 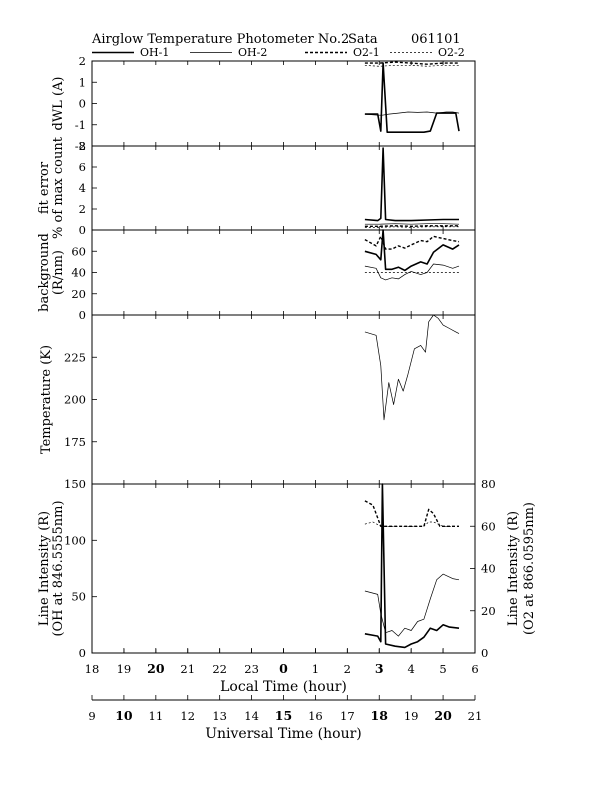 I want to click on y-tick-label: 4, so click(x=82, y=188).